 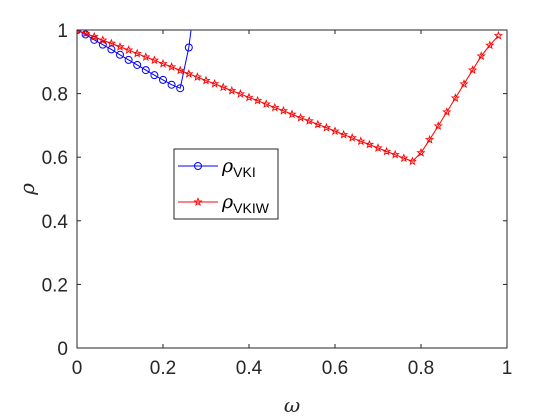 I want to click on legend-entry-vki: ρVKI, so click(x=238, y=167).